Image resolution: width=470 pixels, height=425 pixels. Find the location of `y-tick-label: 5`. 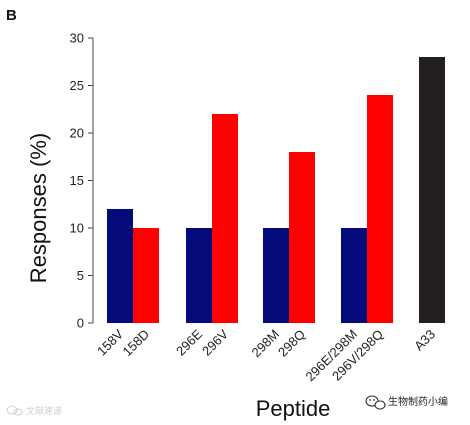

y-tick-label: 5 is located at coordinates (80, 275).